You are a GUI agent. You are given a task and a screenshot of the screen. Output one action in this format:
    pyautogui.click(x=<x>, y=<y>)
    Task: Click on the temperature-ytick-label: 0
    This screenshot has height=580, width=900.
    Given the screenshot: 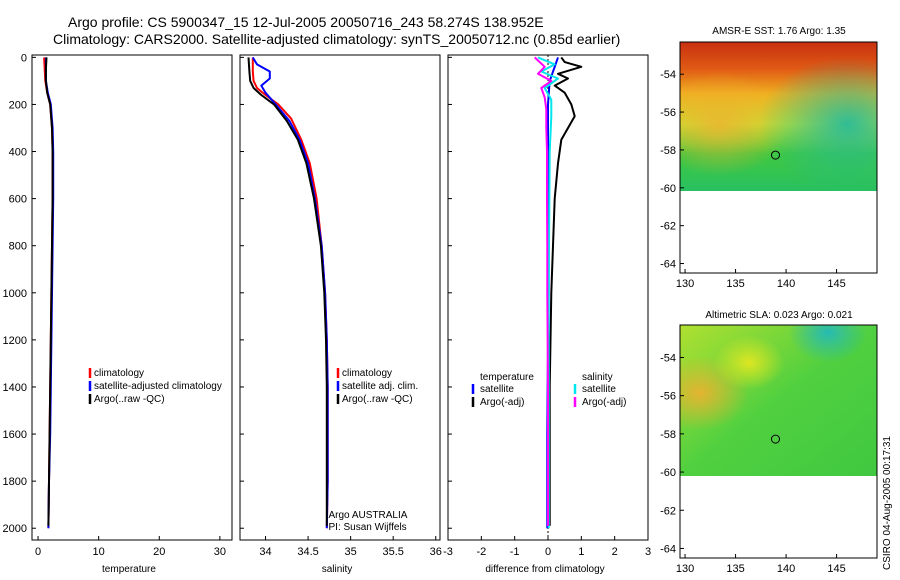 What is the action you would take?
    pyautogui.click(x=24, y=58)
    